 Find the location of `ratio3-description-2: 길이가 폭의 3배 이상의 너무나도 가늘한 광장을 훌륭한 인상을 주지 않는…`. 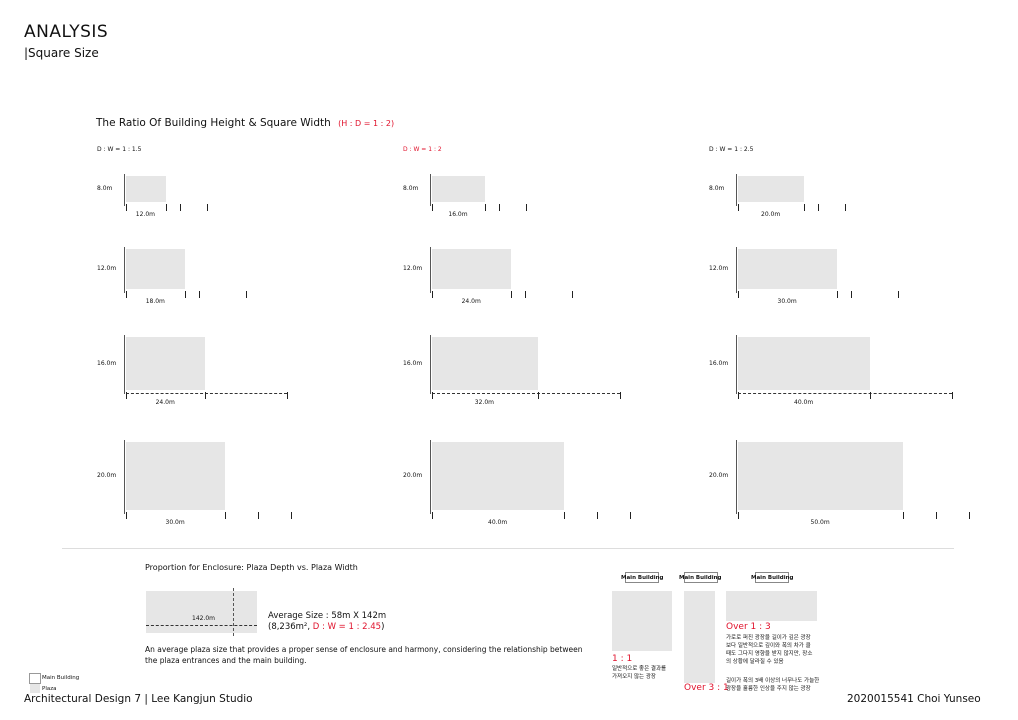

ratio3-description-2: 길이가 폭의 3배 이상의 너무나도 가늘한 광장을 훌륭한 인상을 주지 않는… is located at coordinates (773, 685).